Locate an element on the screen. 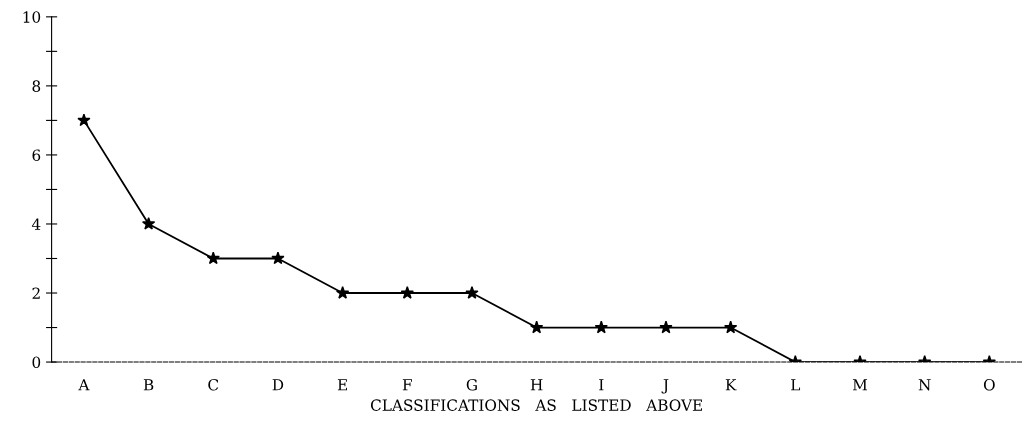  x-tick-label: K is located at coordinates (731, 385).